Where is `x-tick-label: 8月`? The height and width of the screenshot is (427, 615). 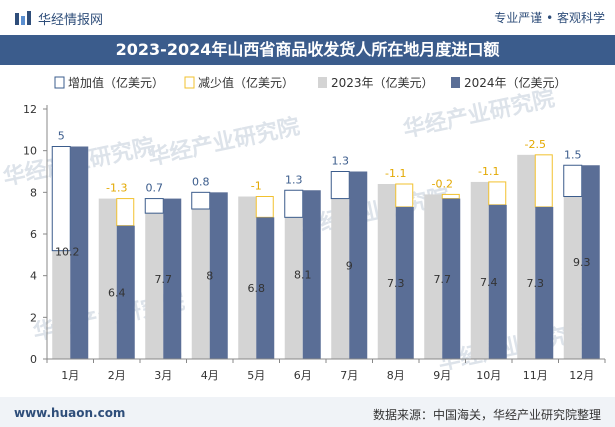
x-tick-label: 8月 is located at coordinates (396, 375).